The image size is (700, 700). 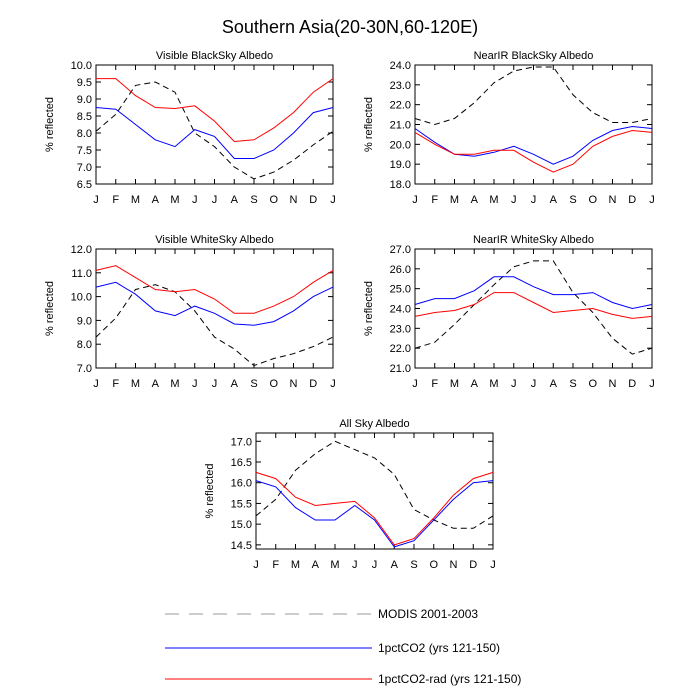 I want to click on y-tick-label: 17.0, so click(x=241, y=442).